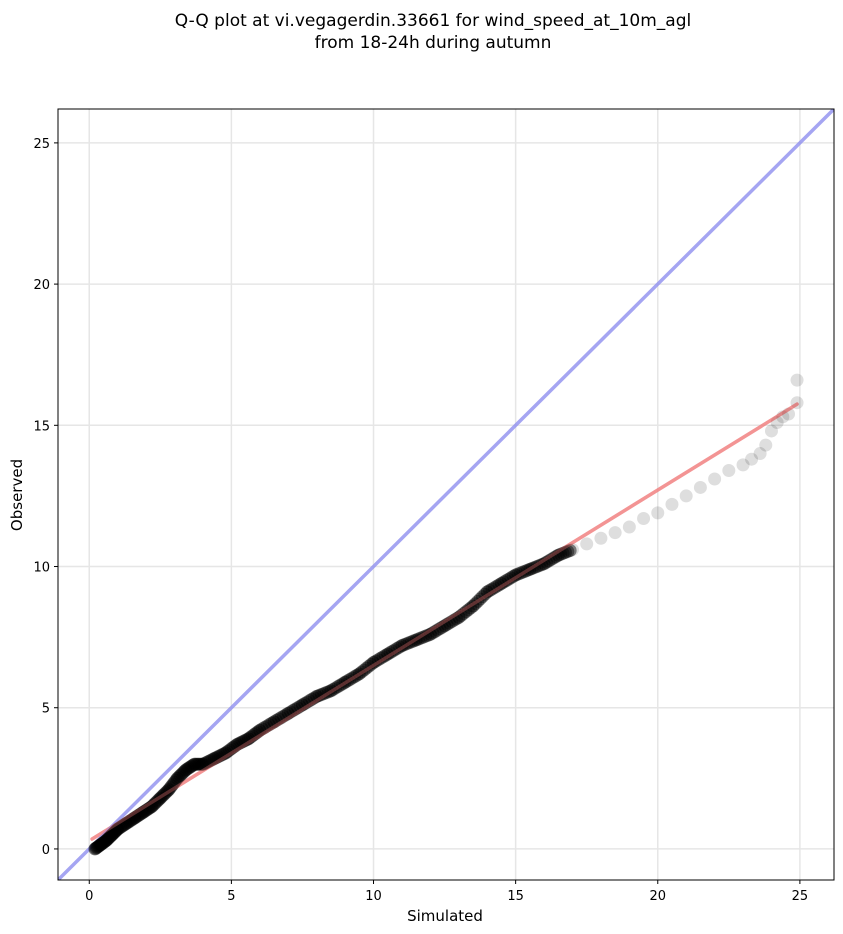 Image resolution: width=843 pixels, height=934 pixels. What do you see at coordinates (46, 709) in the screenshot?
I see `y-tick-label: 5` at bounding box center [46, 709].